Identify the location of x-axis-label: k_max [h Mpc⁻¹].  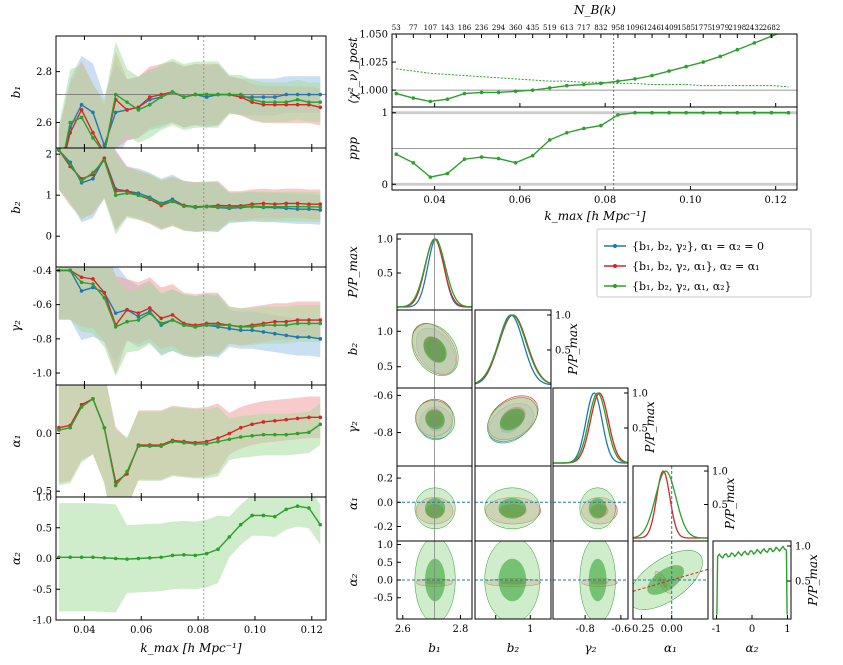
(594, 216).